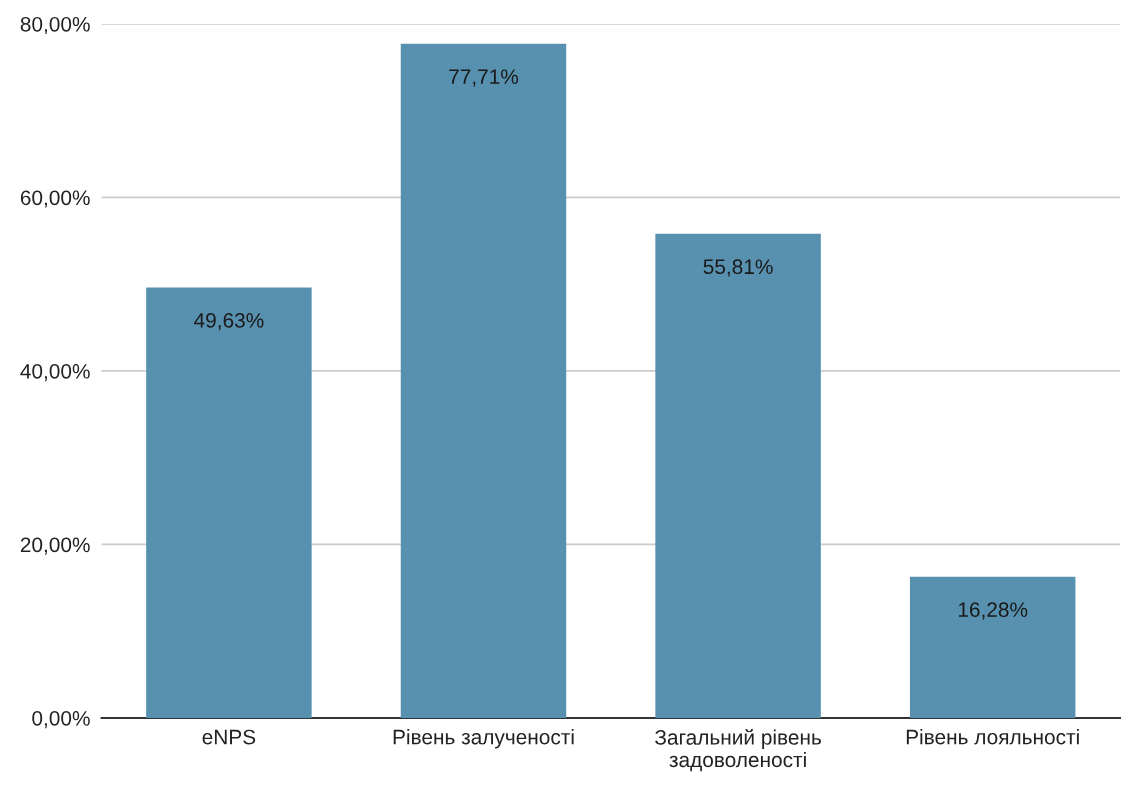 The width and height of the screenshot is (1129, 796). Describe the element at coordinates (55, 199) in the screenshot. I see `y-tick-label: 60,00%` at that location.